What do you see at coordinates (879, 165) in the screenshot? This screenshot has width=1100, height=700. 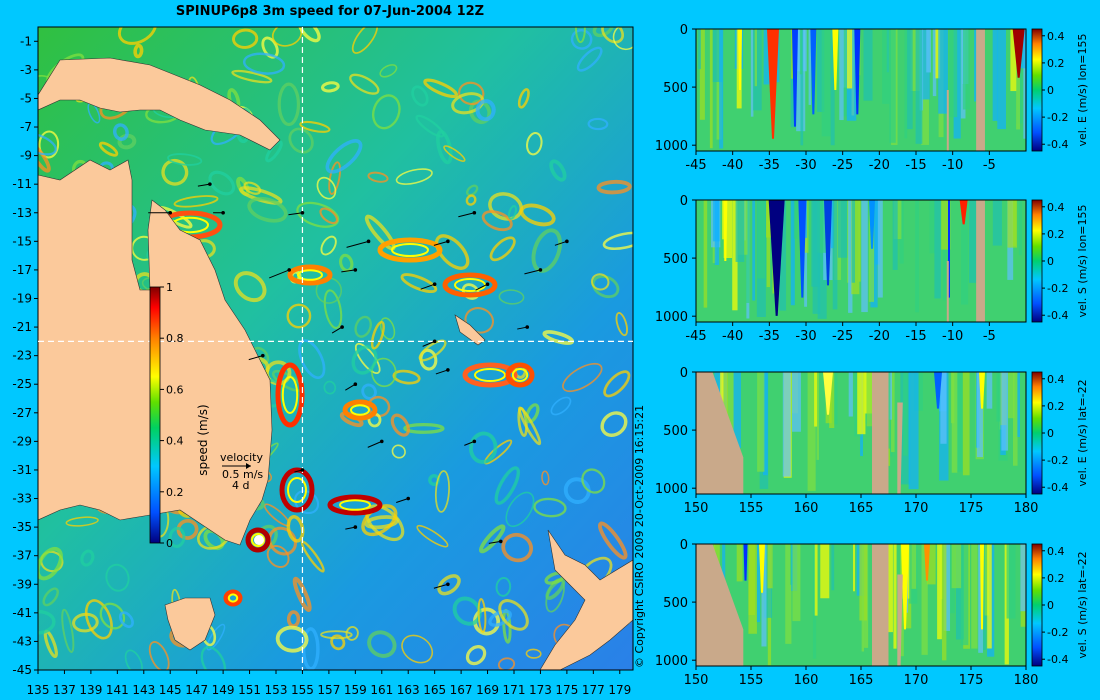 I see `section-x-tick-label: -20` at bounding box center [879, 165].